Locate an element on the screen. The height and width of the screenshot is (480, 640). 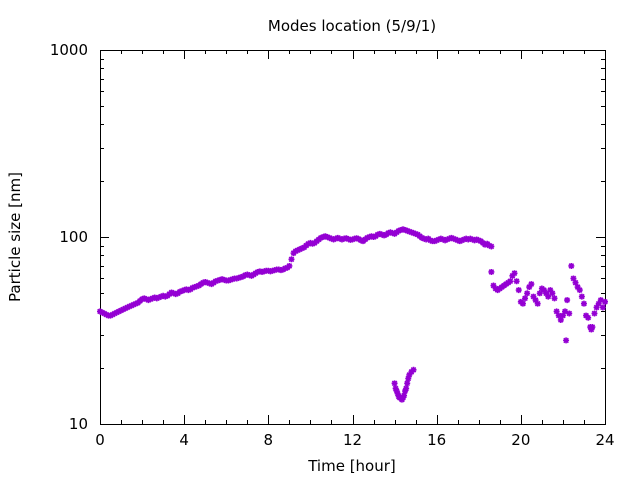
x-tick-labels: 0 4 8 12 16 20 24 is located at coordinates (354, 440).